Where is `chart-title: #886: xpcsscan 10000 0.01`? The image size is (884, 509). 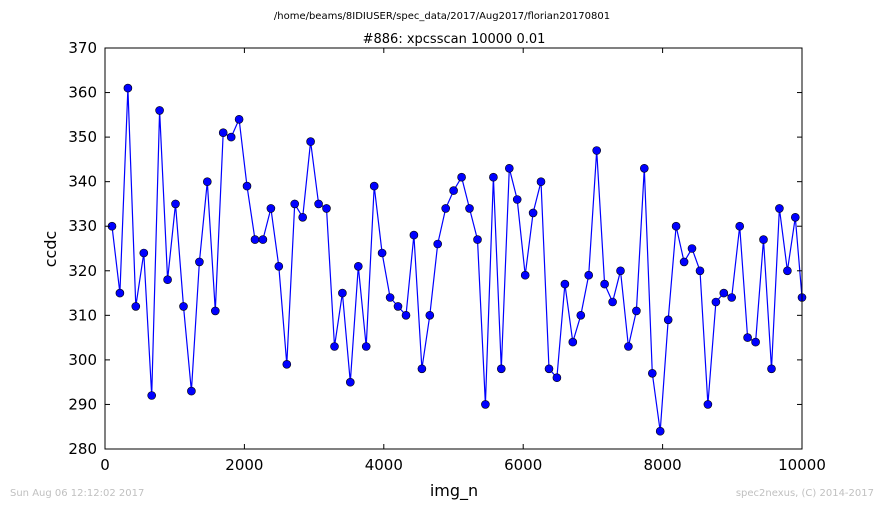
chart-title: #886: xpcsscan 10000 0.01 is located at coordinates (454, 39).